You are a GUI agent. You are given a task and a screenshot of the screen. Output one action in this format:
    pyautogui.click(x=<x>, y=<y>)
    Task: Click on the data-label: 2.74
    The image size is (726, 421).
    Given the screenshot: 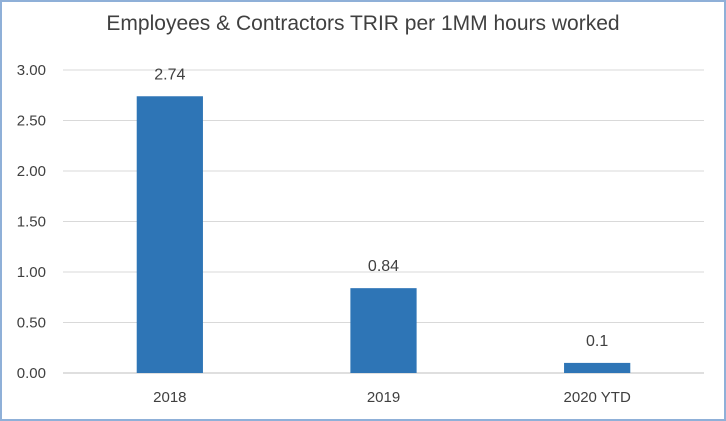 What is the action you would take?
    pyautogui.click(x=169, y=74)
    